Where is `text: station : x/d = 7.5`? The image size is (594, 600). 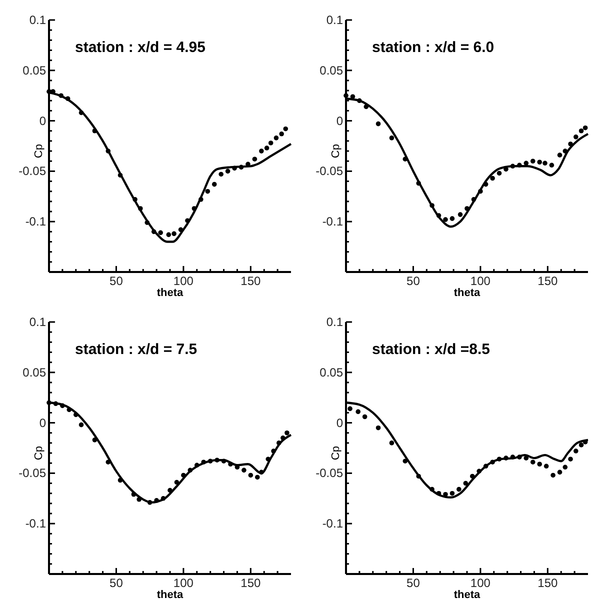 text: station : x/d = 7.5 is located at coordinates (136, 349).